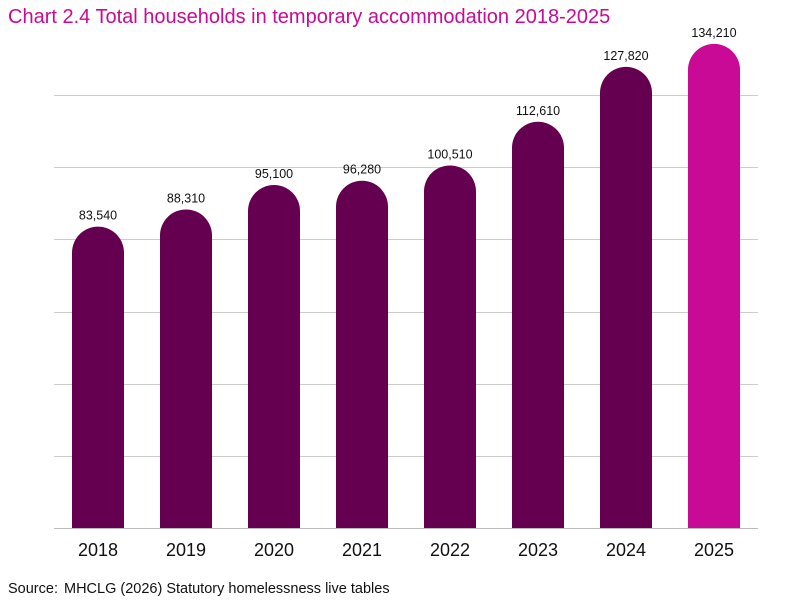 The height and width of the screenshot is (608, 800). What do you see at coordinates (362, 550) in the screenshot?
I see `x-tick-2021: 2021` at bounding box center [362, 550].